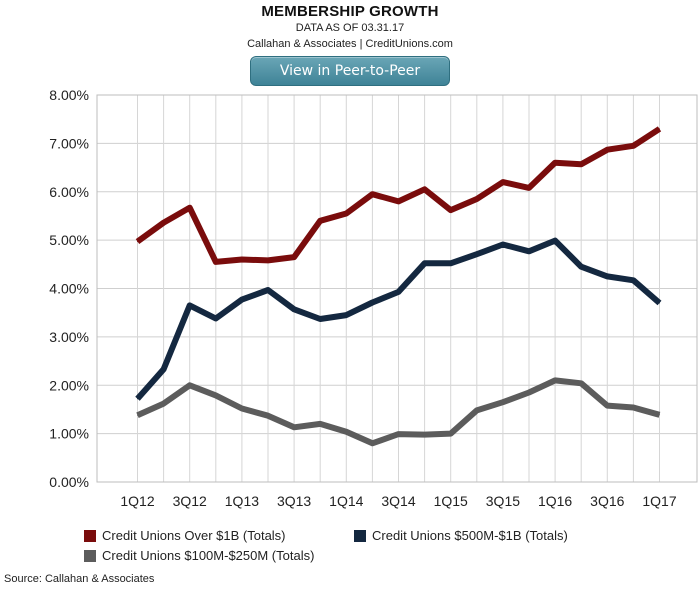 Image resolution: width=700 pixels, height=590 pixels. What do you see at coordinates (350, 28) in the screenshot?
I see `data-date-subtitle: DATA AS OF 03.31.17` at bounding box center [350, 28].